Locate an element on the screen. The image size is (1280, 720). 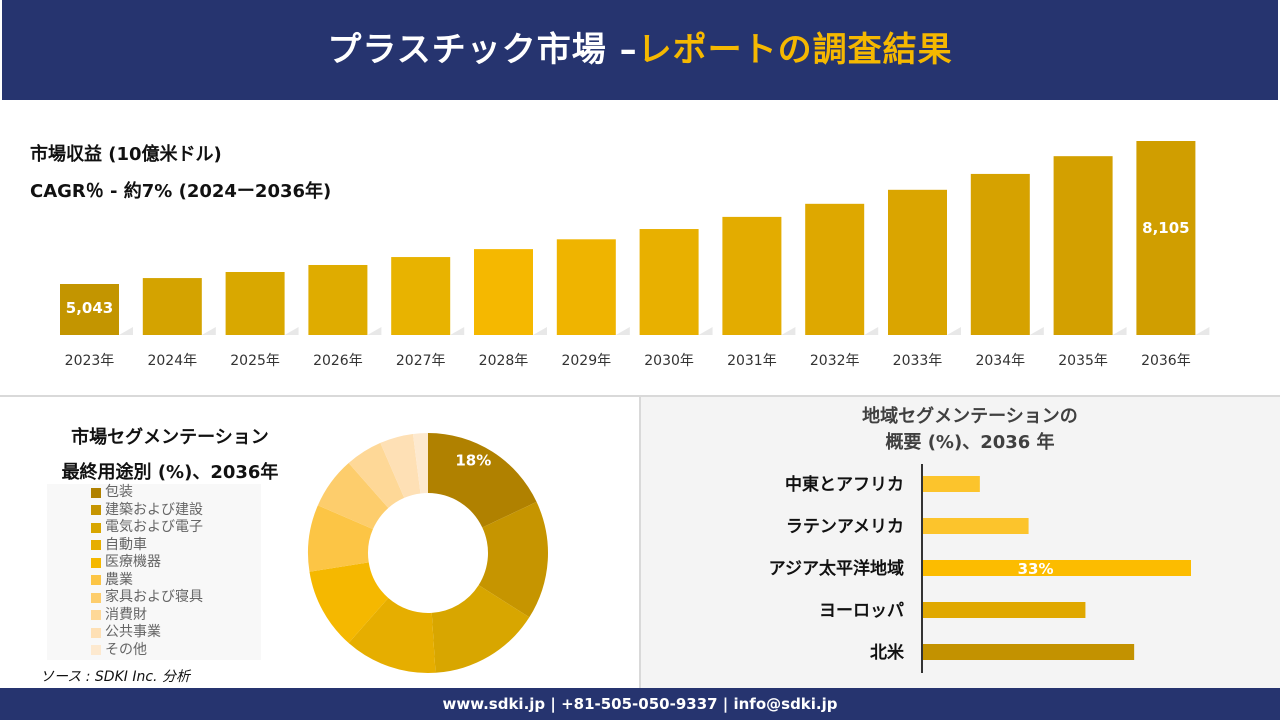
page-title: プラスチック市場 –レポートの調査結果 is located at coordinates (640, 50).